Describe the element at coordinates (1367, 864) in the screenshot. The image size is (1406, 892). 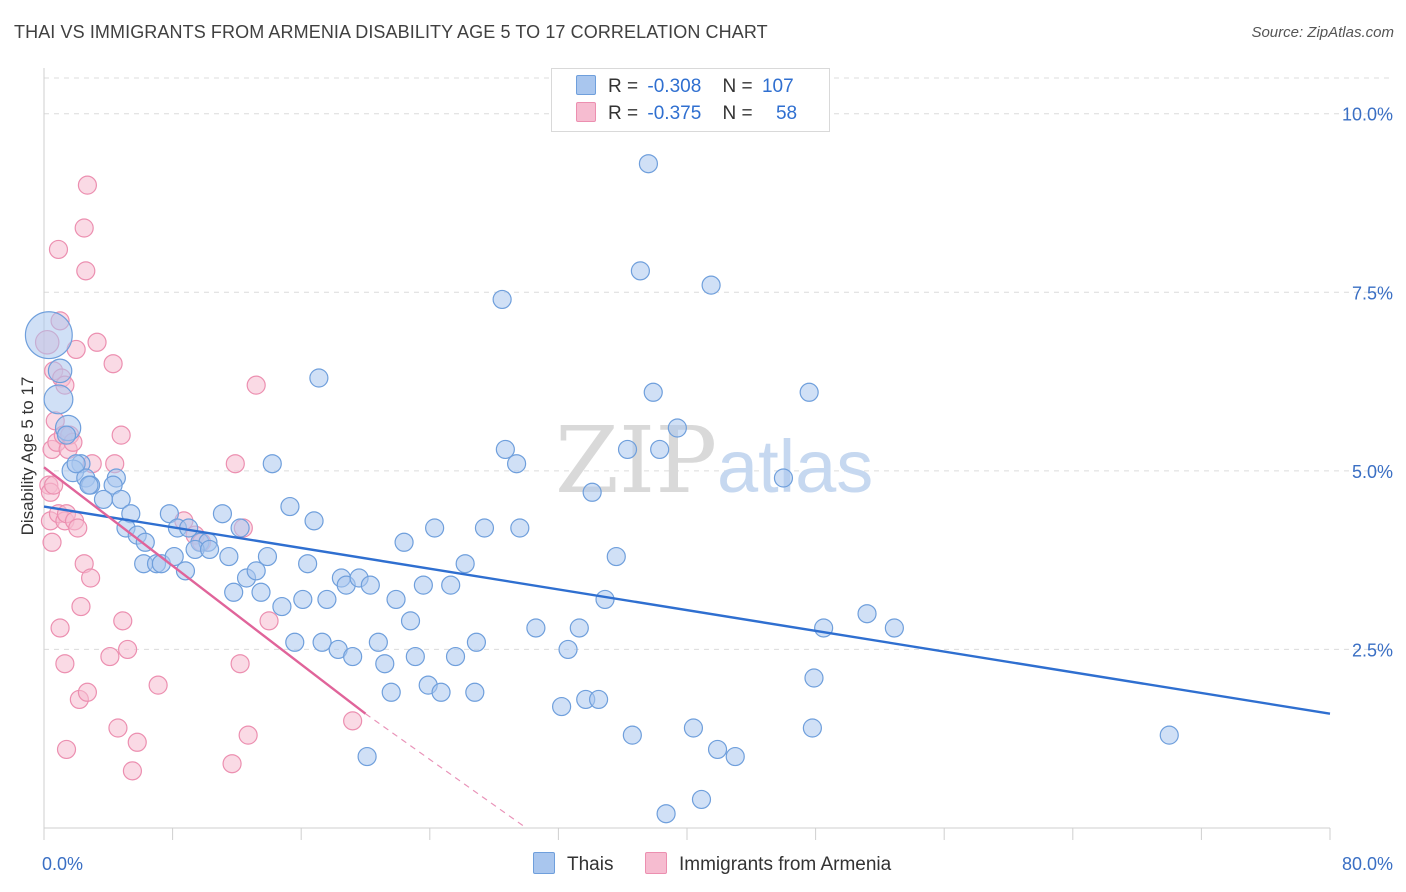
I see `x-tick-label-max: 80.0%` at that location.